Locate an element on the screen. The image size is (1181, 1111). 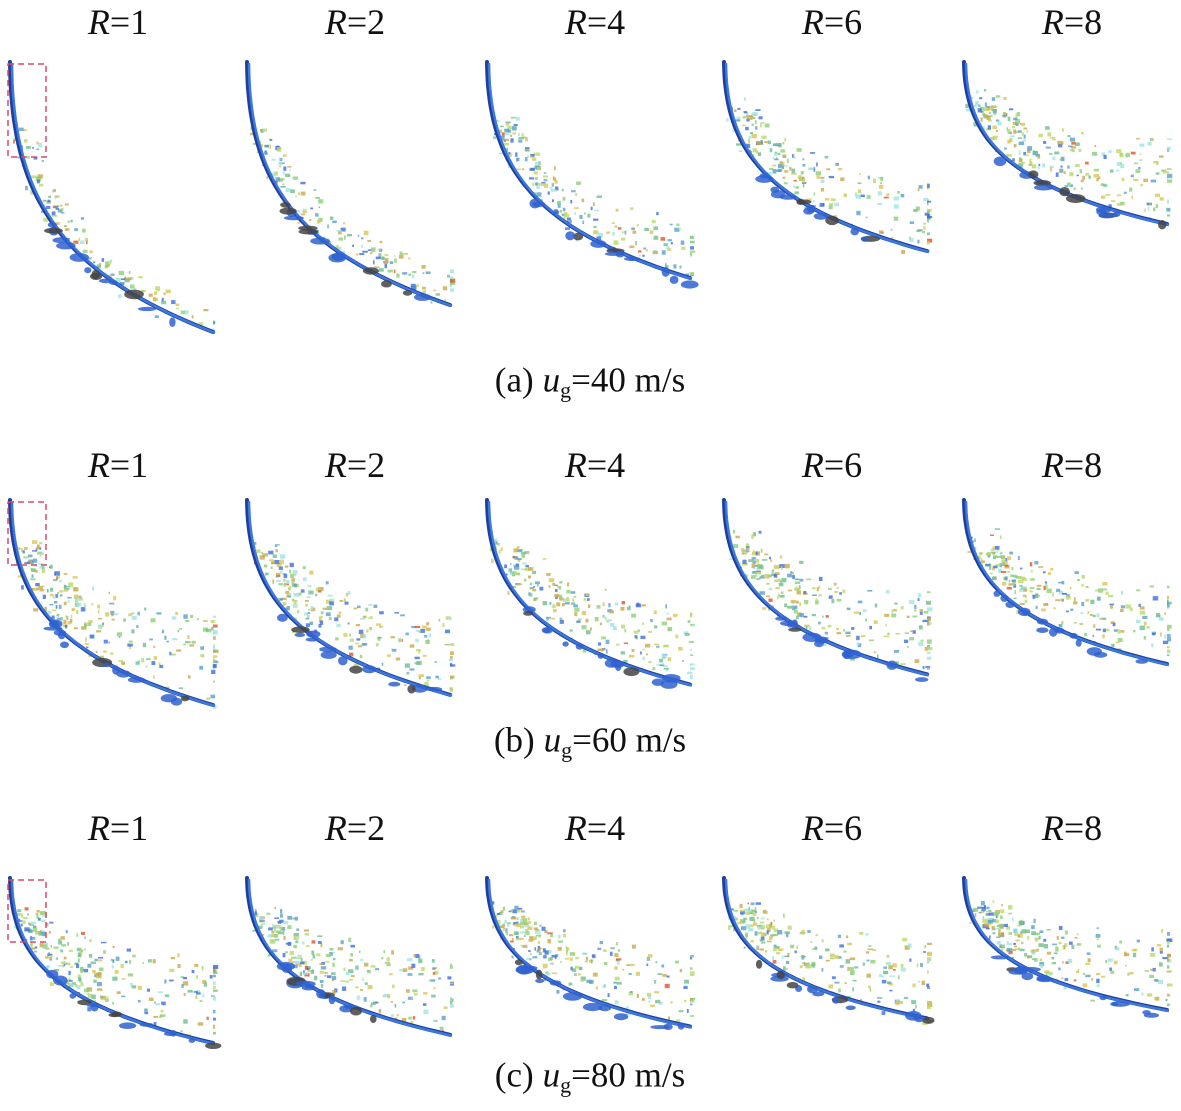
label-value: =6 is located at coordinates (843, 465).